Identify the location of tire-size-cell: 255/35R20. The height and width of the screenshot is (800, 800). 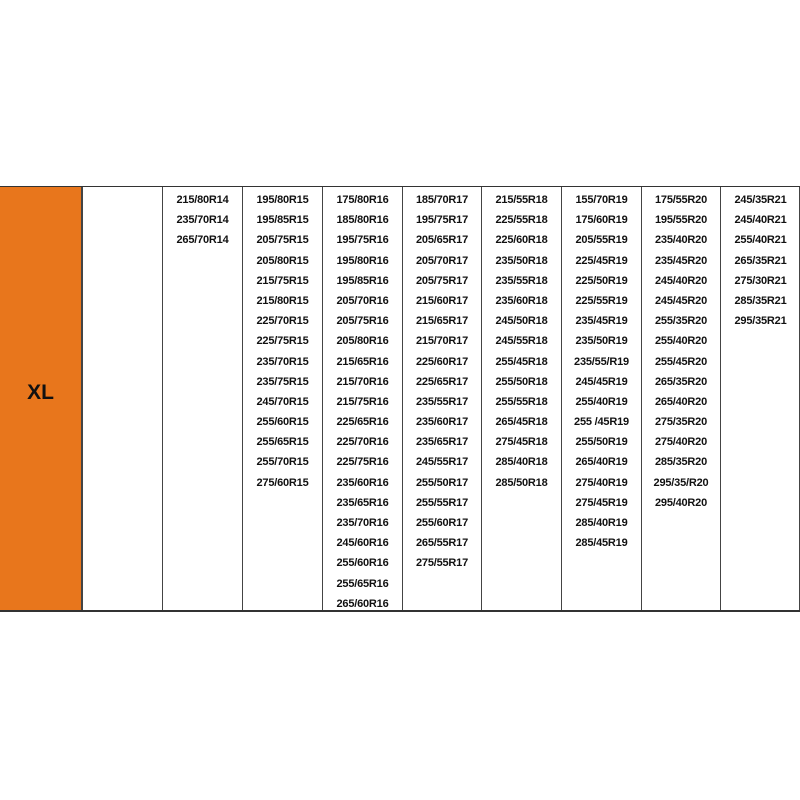
(681, 321).